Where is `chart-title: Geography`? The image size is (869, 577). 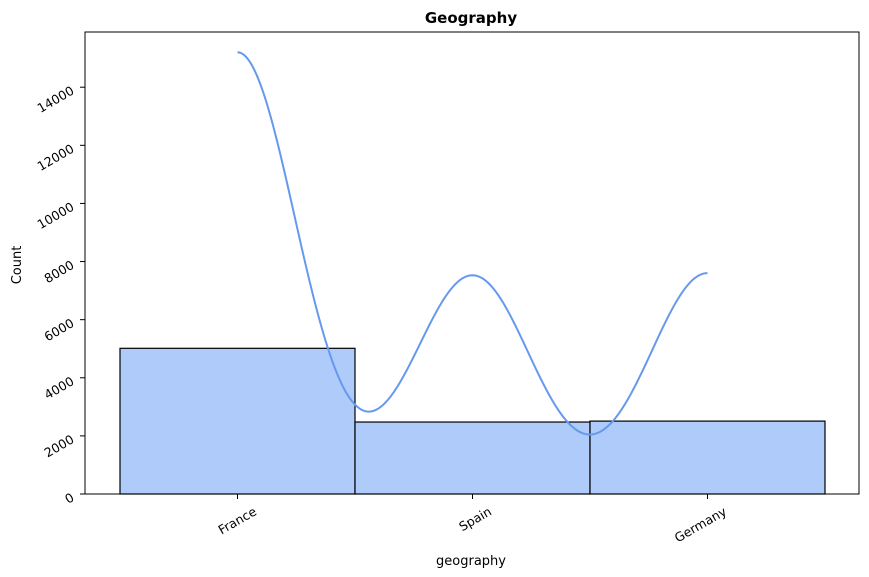
chart-title: Geography is located at coordinates (471, 18).